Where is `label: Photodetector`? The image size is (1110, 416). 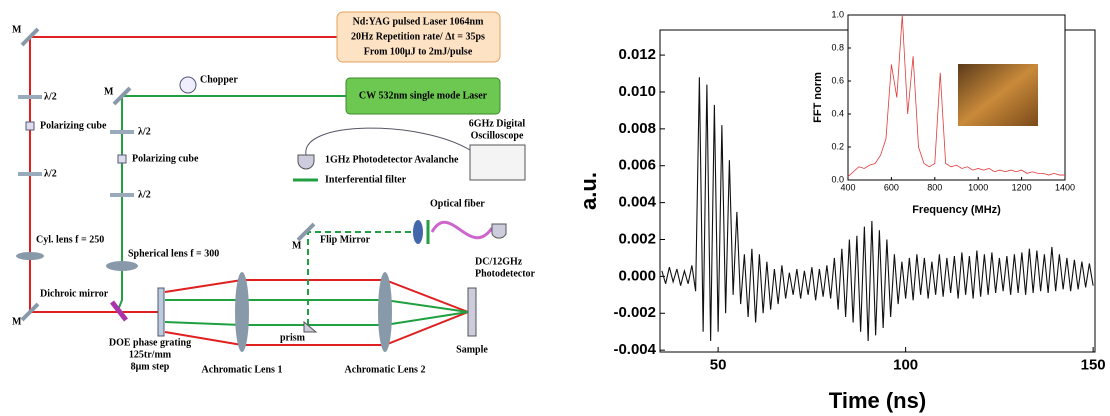
label: Photodetector is located at coordinates (505, 273).